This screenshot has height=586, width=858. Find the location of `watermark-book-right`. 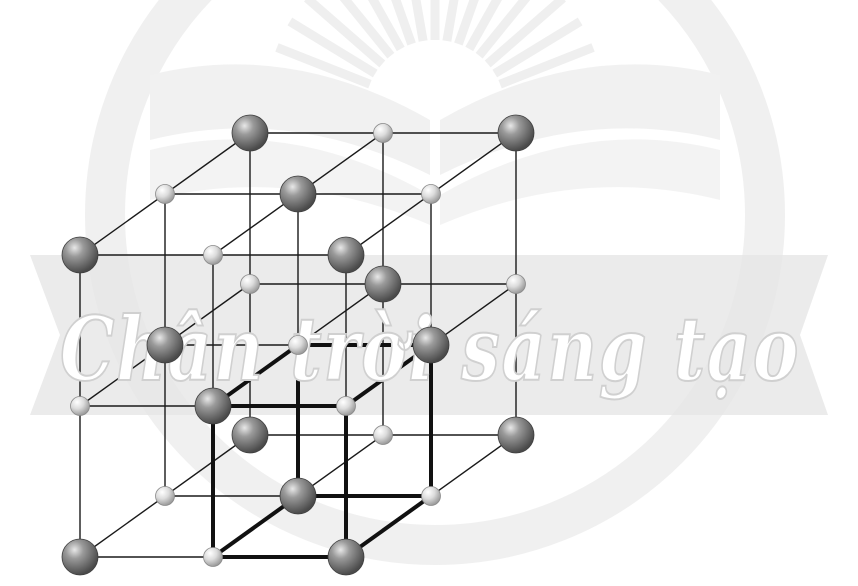

watermark-book-right is located at coordinates (580, 119).